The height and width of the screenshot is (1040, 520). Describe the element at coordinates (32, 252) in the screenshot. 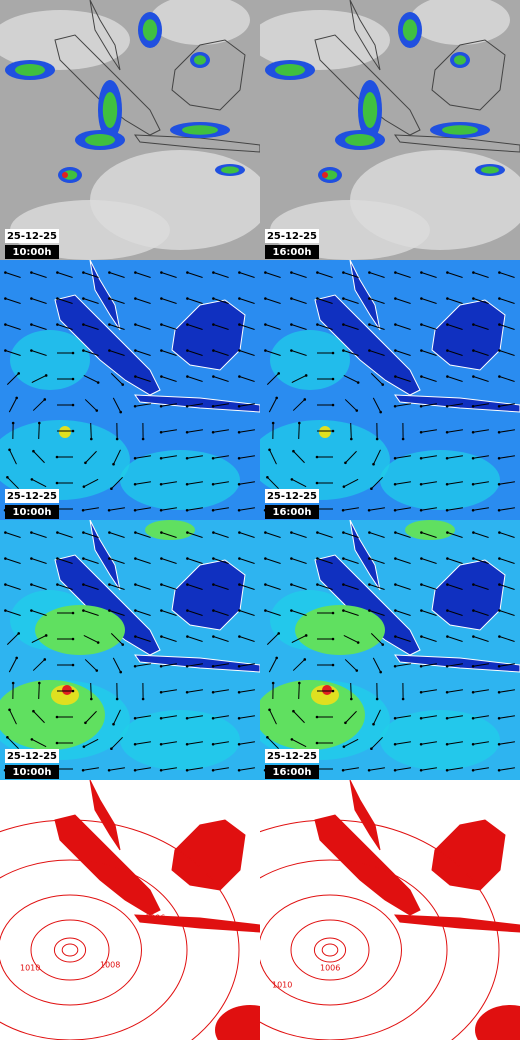

I see `time-label: 10:00h` at that location.